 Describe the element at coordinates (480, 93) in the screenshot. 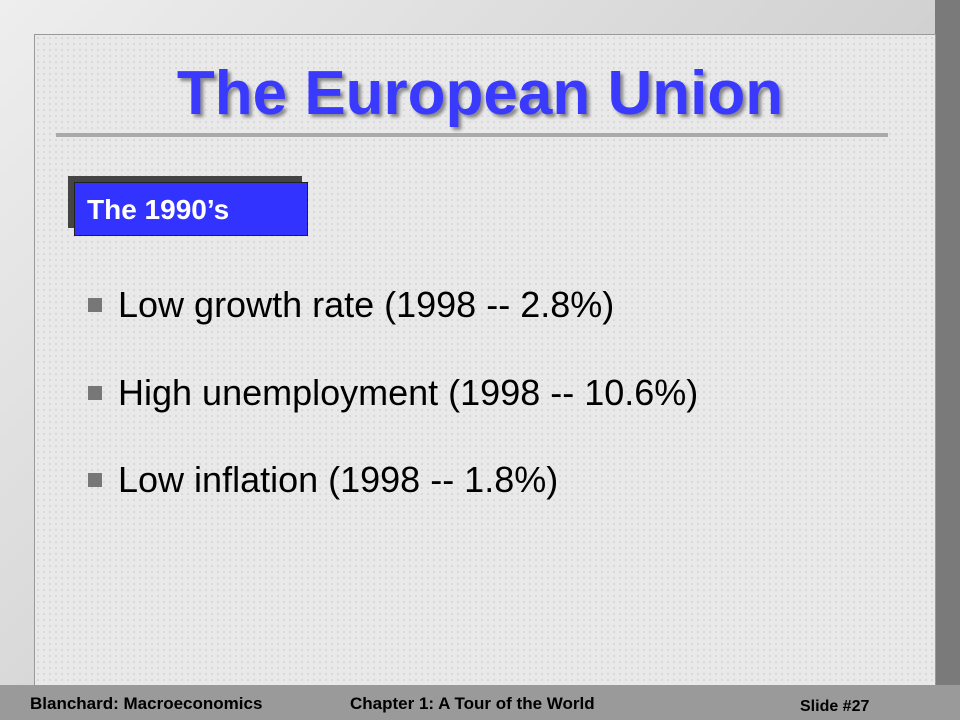

I see `title: The European Union` at that location.